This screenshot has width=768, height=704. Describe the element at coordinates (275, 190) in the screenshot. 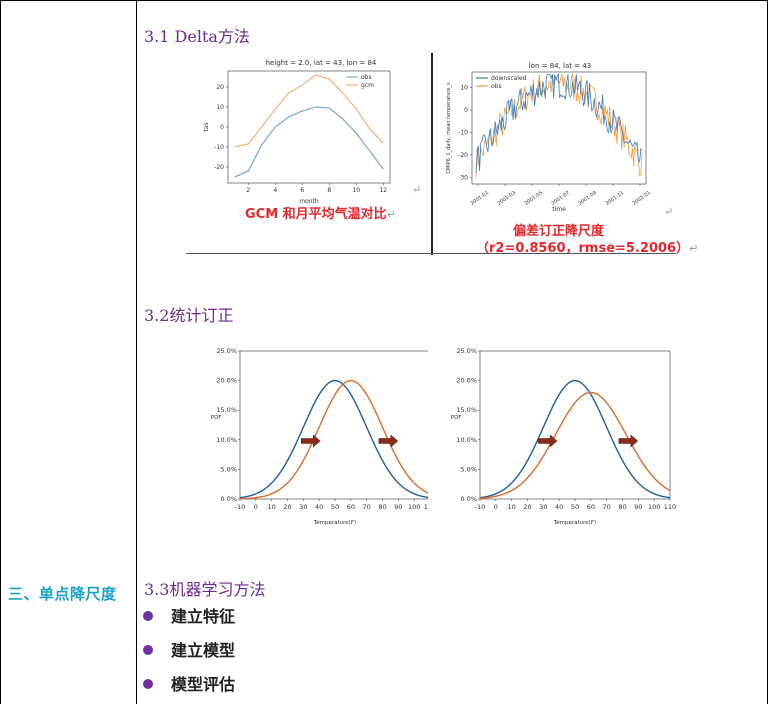

I see `x-tick-label: 4` at that location.